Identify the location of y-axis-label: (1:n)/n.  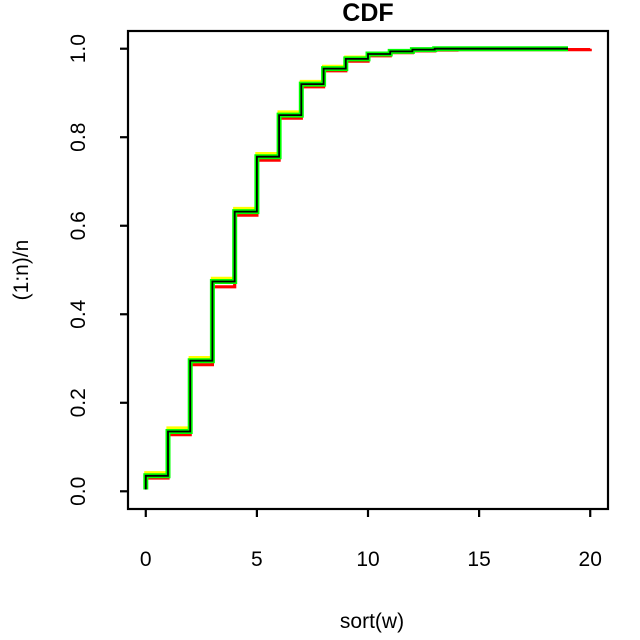
(21, 270).